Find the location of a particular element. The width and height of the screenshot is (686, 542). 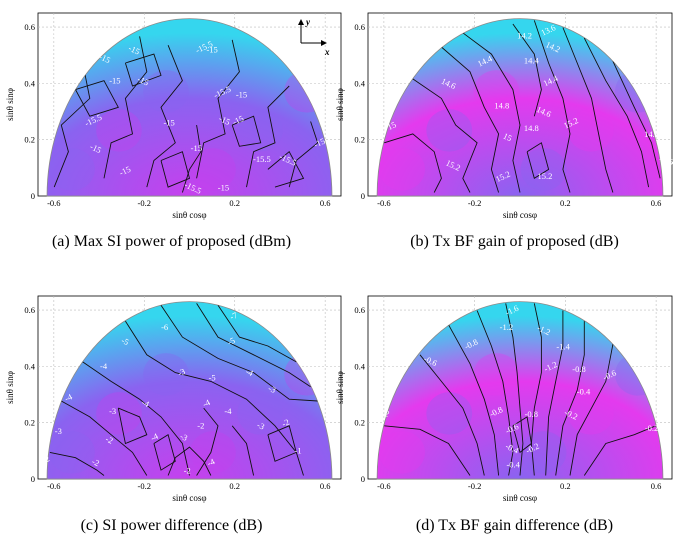

axis-indicator-y-label: y is located at coordinates (308, 22).